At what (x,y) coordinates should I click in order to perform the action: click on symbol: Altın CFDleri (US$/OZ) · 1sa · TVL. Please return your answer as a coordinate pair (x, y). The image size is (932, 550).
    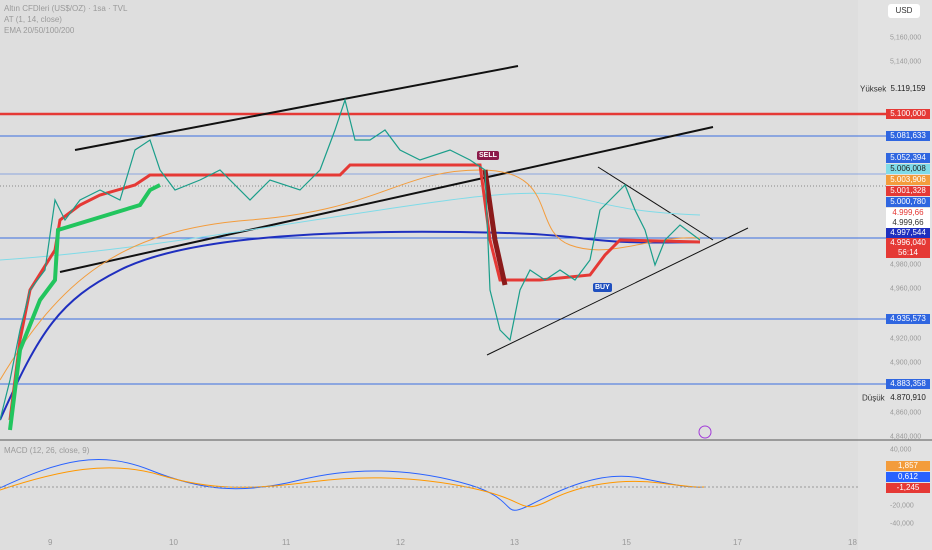
    Looking at the image, I should click on (66, 8).